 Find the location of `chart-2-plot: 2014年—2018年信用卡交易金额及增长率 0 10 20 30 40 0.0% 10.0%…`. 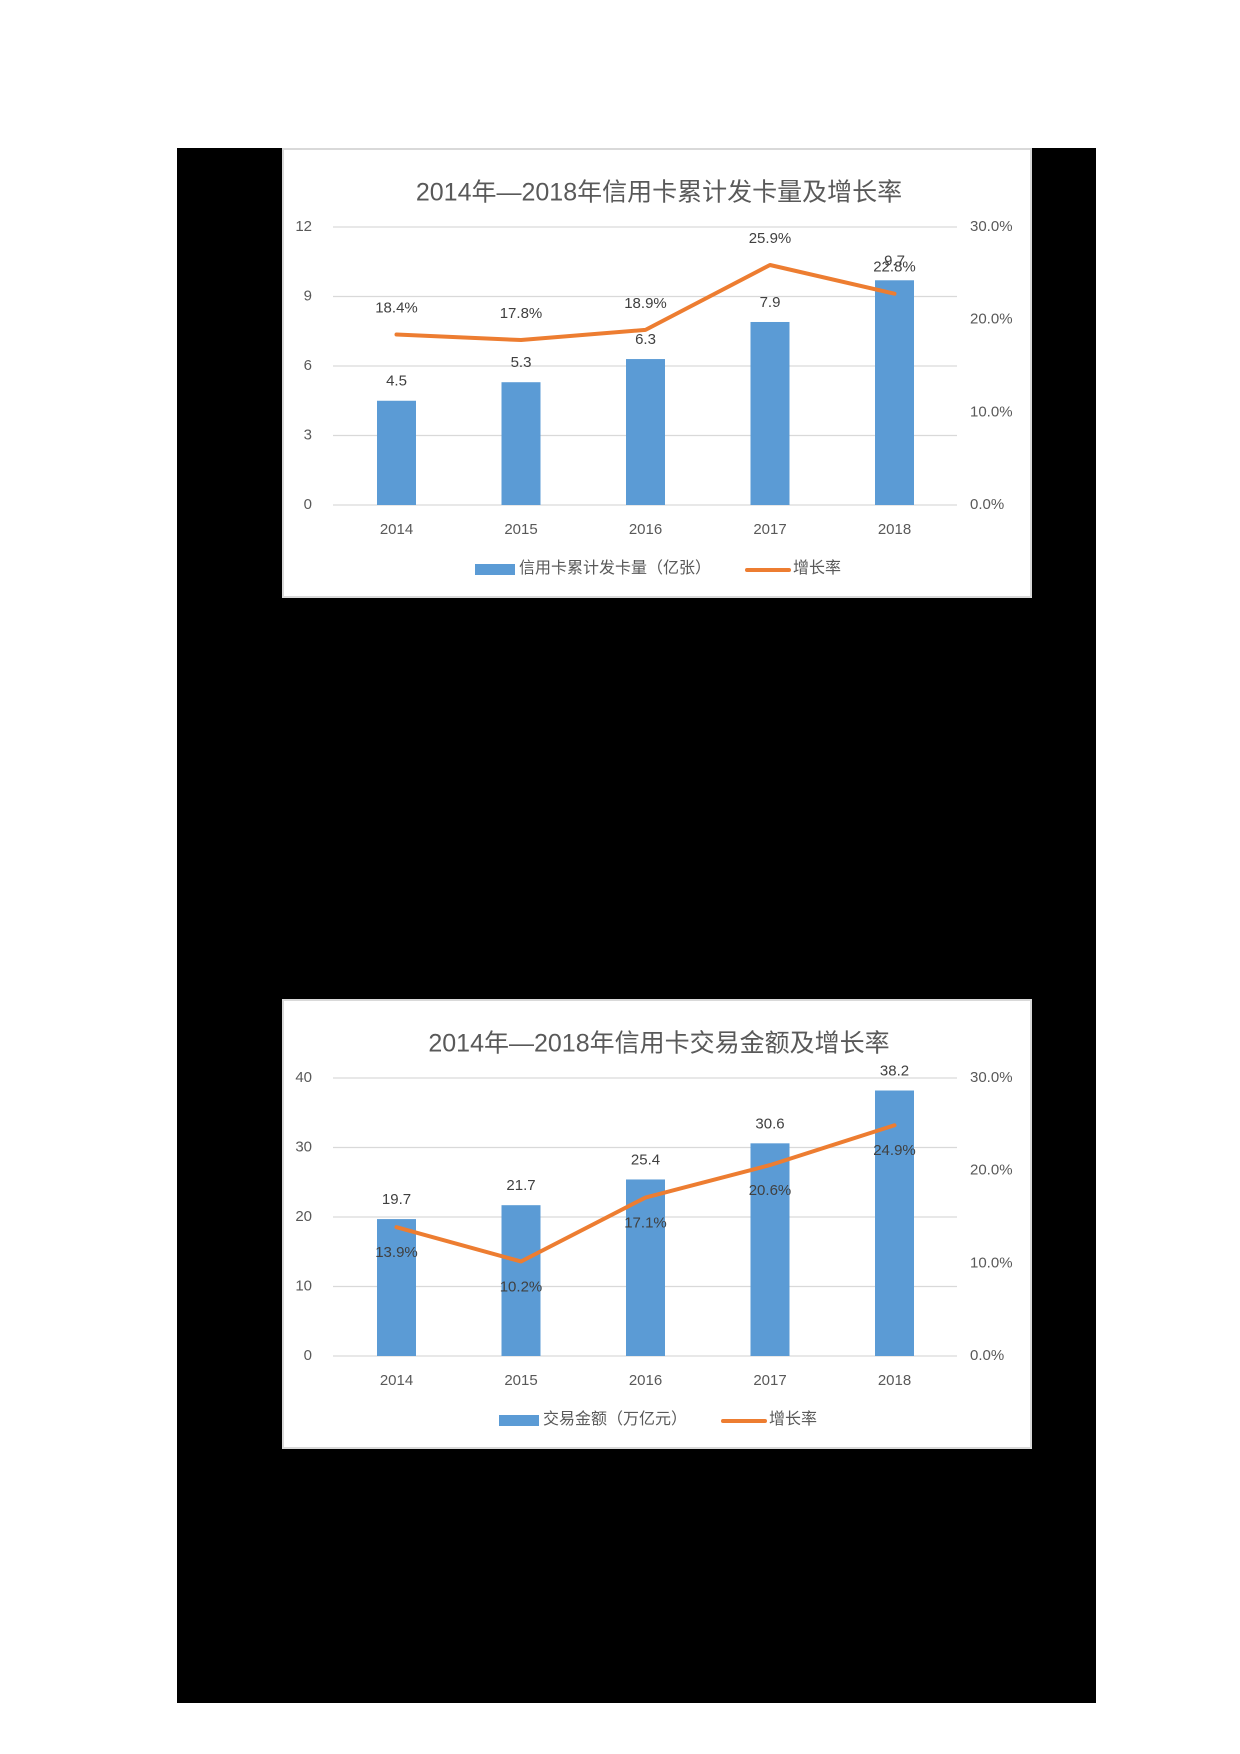

chart-2-plot: 2014年—2018年信用卡交易金额及增长率 0 10 20 30 40 0.0% 10.0%… is located at coordinates (654, 1229).